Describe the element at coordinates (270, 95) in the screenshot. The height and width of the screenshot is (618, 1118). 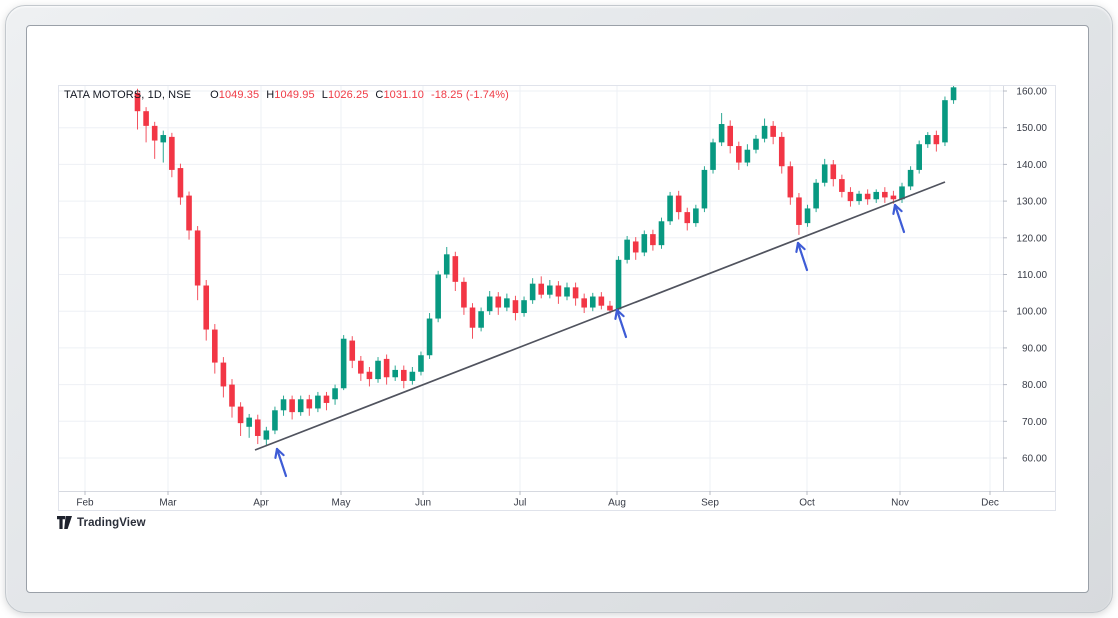
I see `high-label: H` at that location.